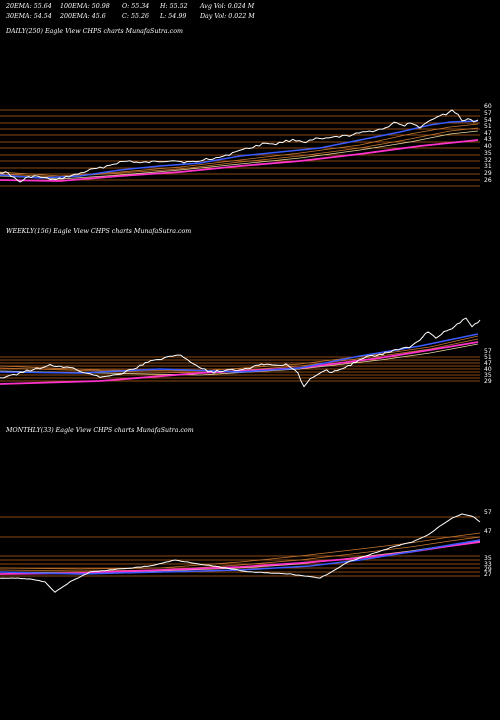  I want to click on low-label: L: 54.99, so click(173, 16).